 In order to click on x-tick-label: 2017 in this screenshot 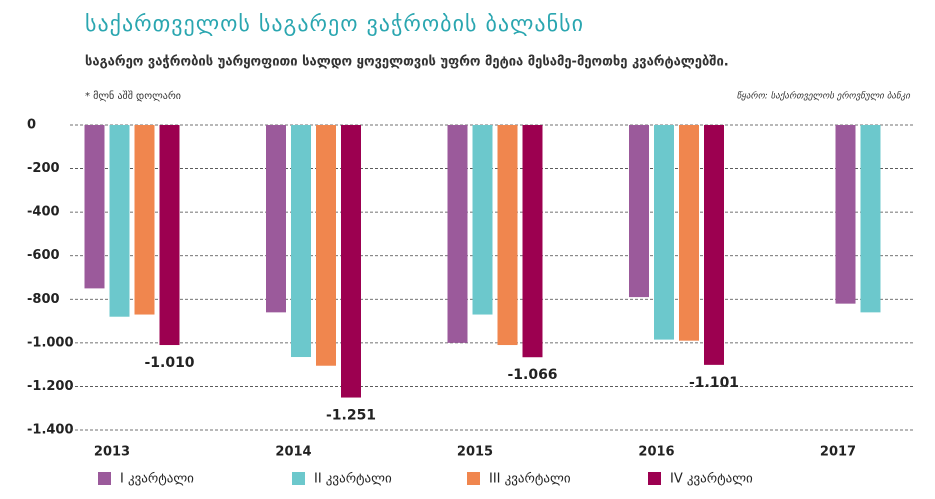, I will do `click(838, 452)`.